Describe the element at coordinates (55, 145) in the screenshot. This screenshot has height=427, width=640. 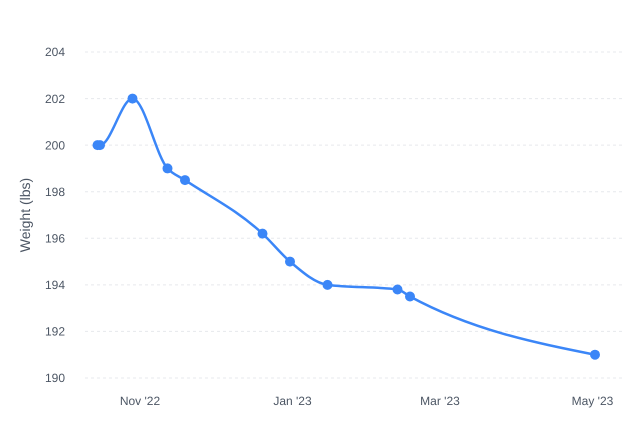
I see `y-tick-label: 200` at that location.